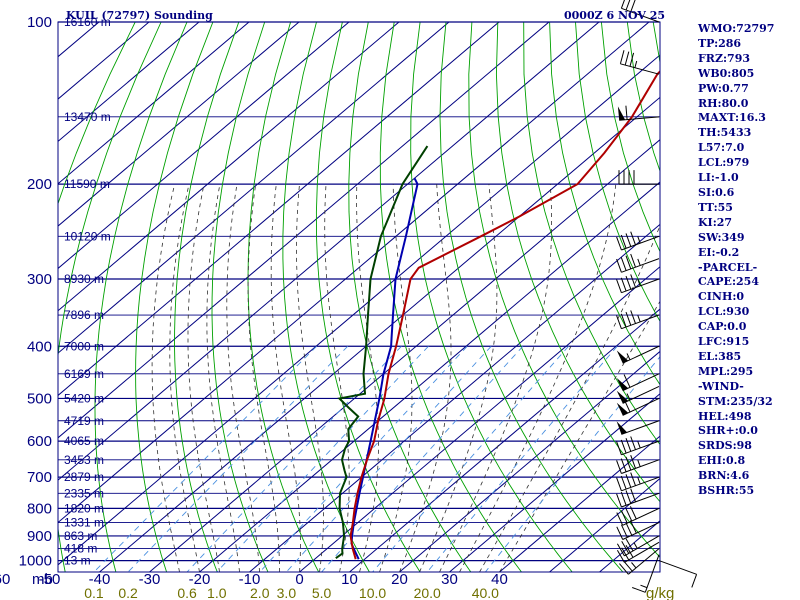 This screenshot has width=800, height=600. What do you see at coordinates (716, 192) in the screenshot?
I see `index-item: SI:0.6` at bounding box center [716, 192].